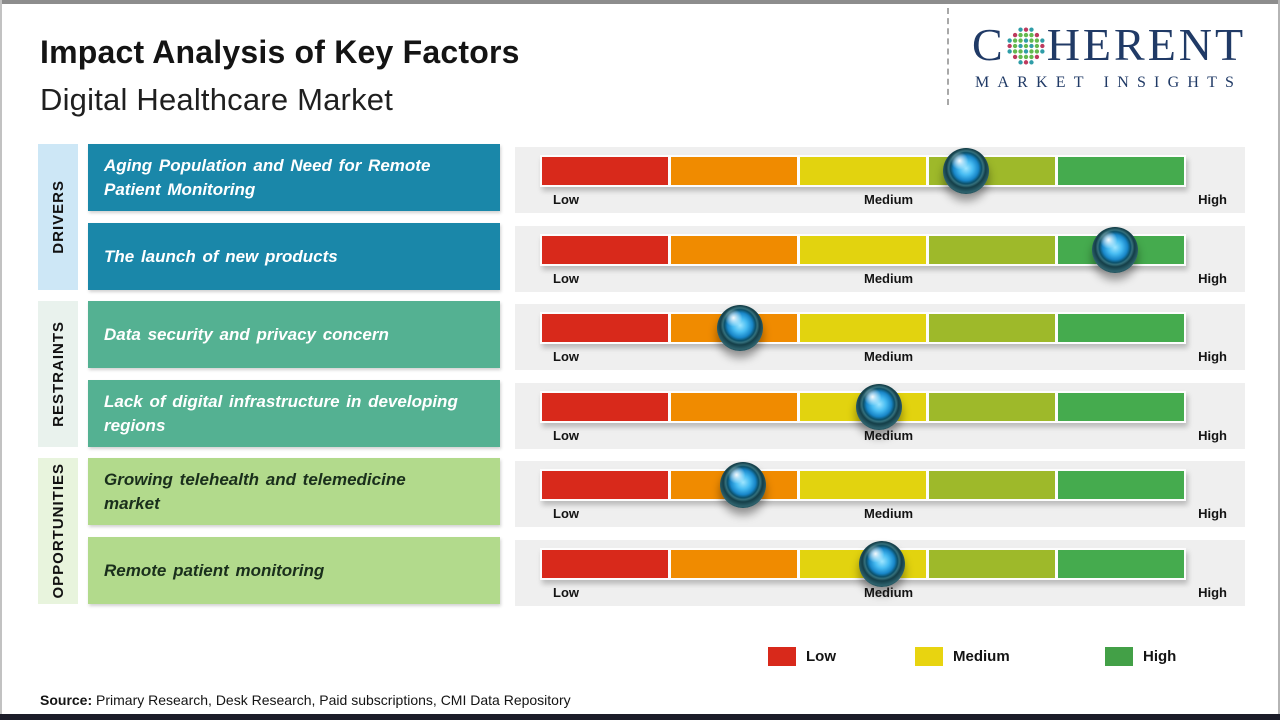 The image size is (1280, 720). Describe the element at coordinates (640, 2) in the screenshot. I see `page-border-top` at that location.